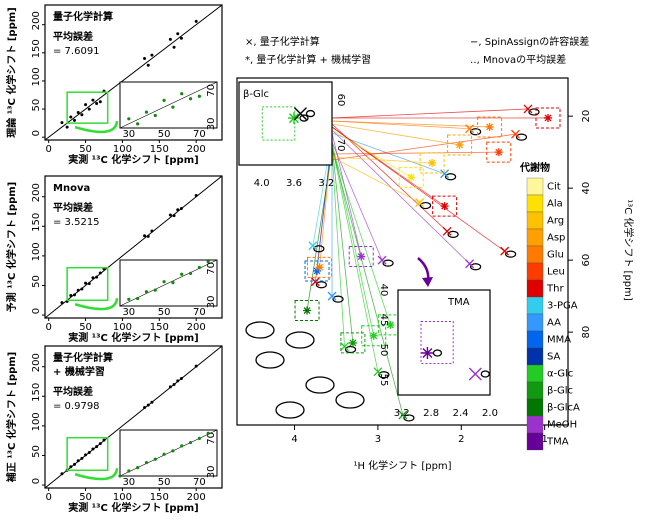 Image resolution: width=650 pixels, height=520 pixels. What do you see at coordinates (529, 41) in the screenshot?
I see `legend-entry: −, SpinAssignの許容誤差` at bounding box center [529, 41].